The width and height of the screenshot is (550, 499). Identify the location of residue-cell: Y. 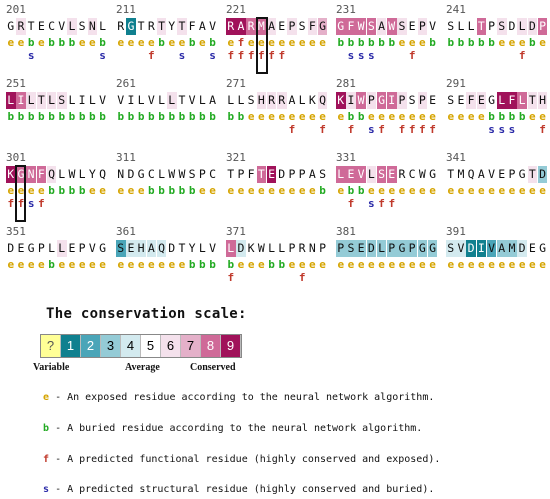
(92, 174).